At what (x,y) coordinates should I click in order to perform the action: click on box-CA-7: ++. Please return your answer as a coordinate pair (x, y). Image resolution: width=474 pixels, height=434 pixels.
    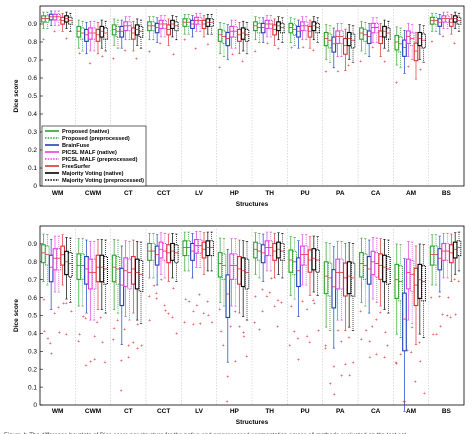
    Looking at the image, I should click on (384, 300).